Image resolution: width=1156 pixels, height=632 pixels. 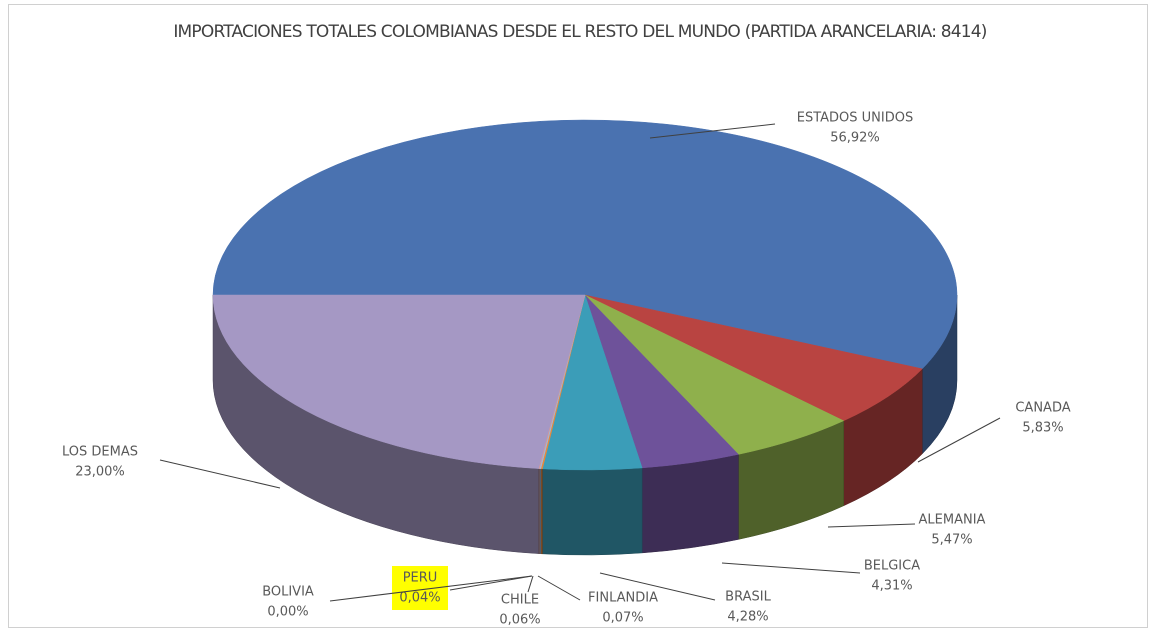 What do you see at coordinates (951, 540) in the screenshot?
I see `data-label: 5,47%` at bounding box center [951, 540].